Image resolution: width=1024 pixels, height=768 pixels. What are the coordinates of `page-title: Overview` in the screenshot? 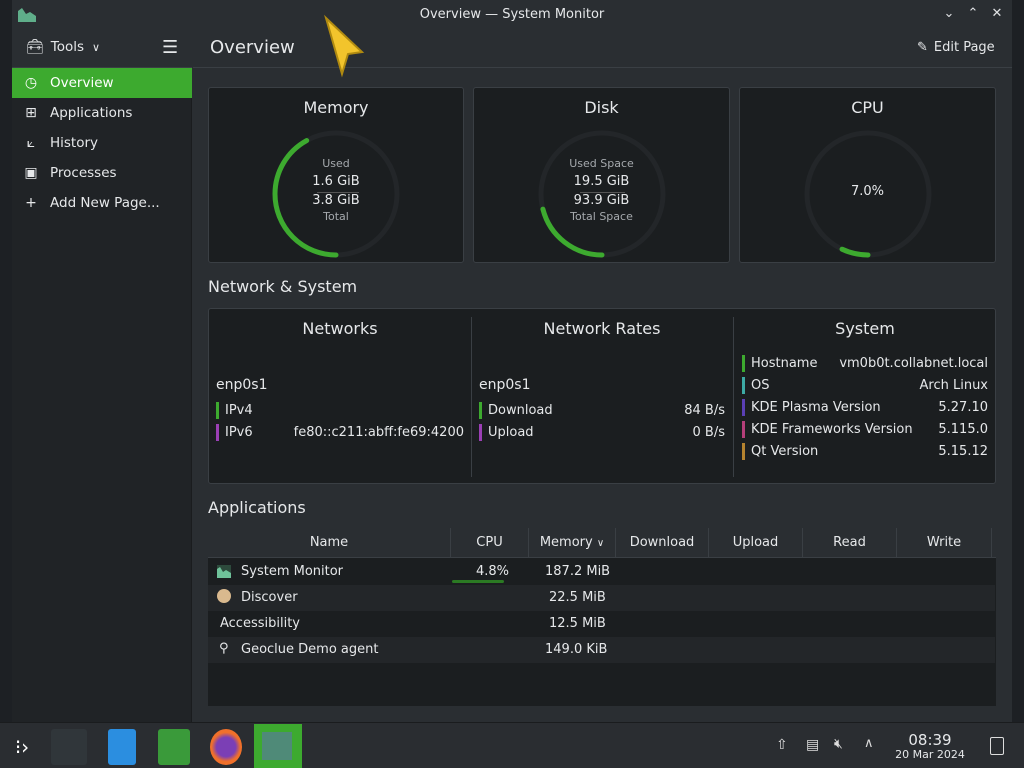 It's located at (252, 47).